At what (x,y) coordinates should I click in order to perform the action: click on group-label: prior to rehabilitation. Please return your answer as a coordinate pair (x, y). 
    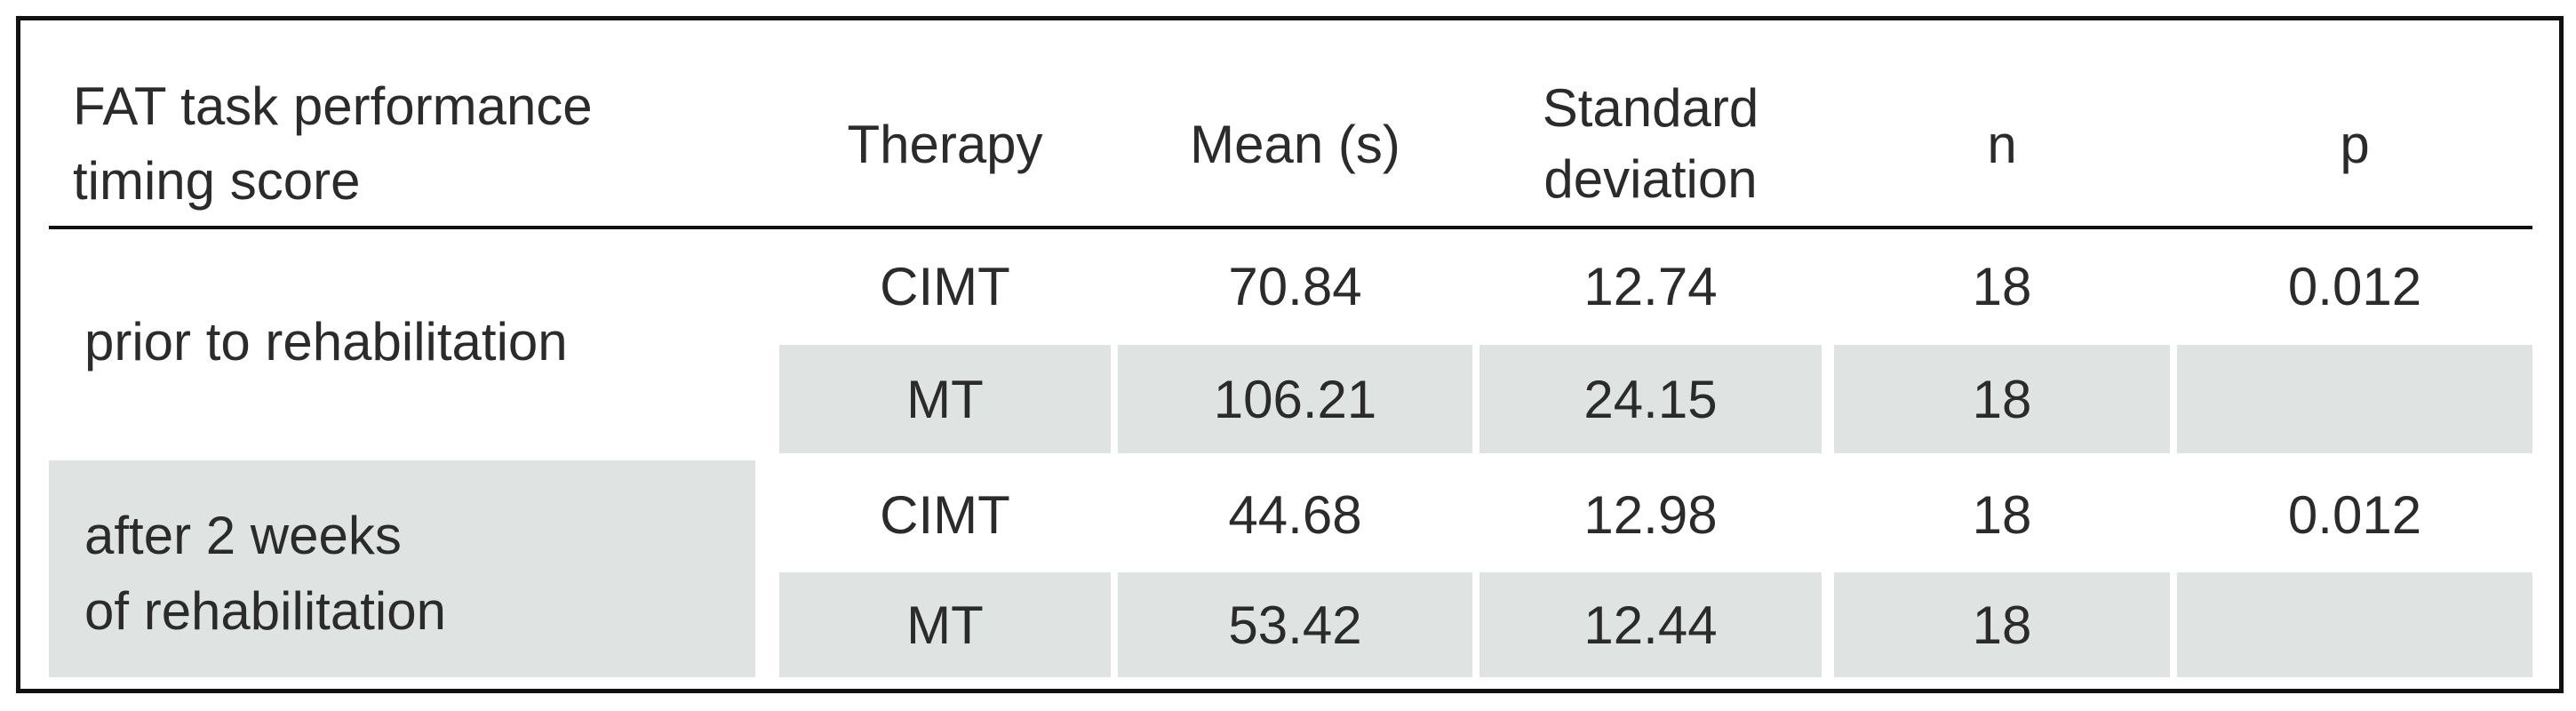
    Looking at the image, I should click on (326, 341).